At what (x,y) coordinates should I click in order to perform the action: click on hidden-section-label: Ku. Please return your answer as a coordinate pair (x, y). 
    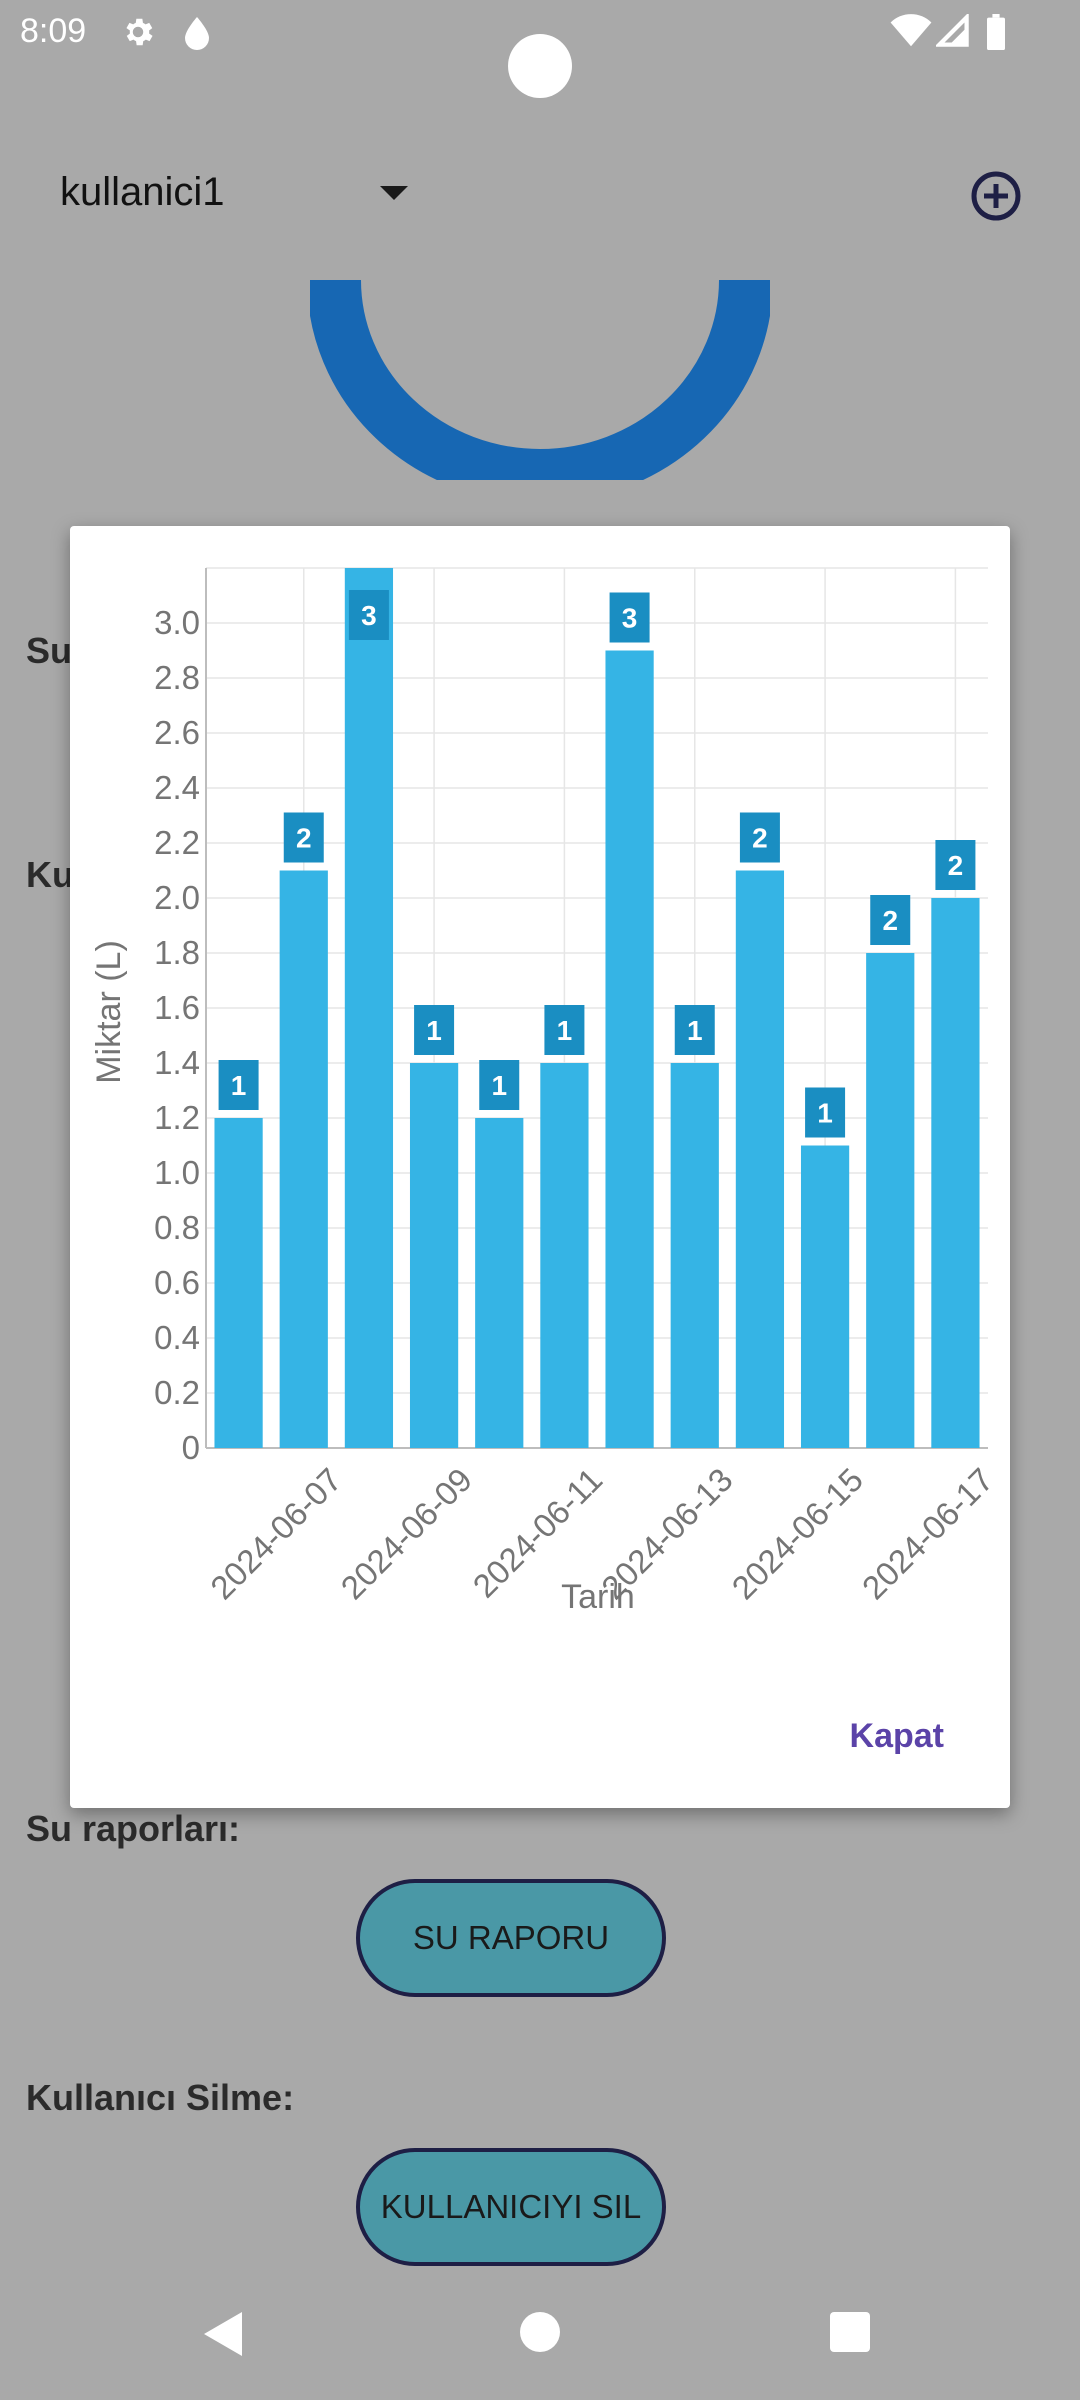
    Looking at the image, I should click on (50, 874).